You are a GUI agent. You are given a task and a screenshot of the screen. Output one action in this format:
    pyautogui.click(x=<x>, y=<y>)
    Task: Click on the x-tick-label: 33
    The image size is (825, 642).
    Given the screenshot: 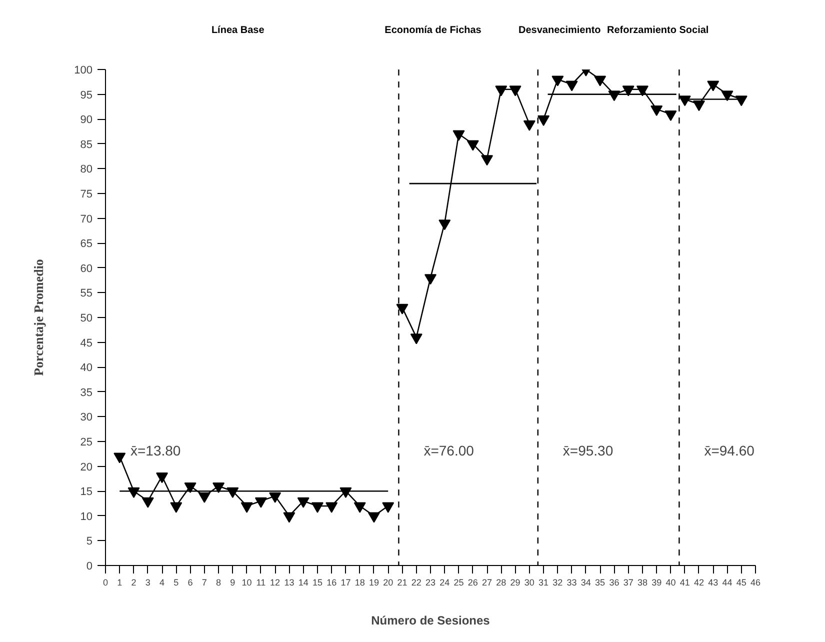 What is the action you would take?
    pyautogui.click(x=571, y=583)
    